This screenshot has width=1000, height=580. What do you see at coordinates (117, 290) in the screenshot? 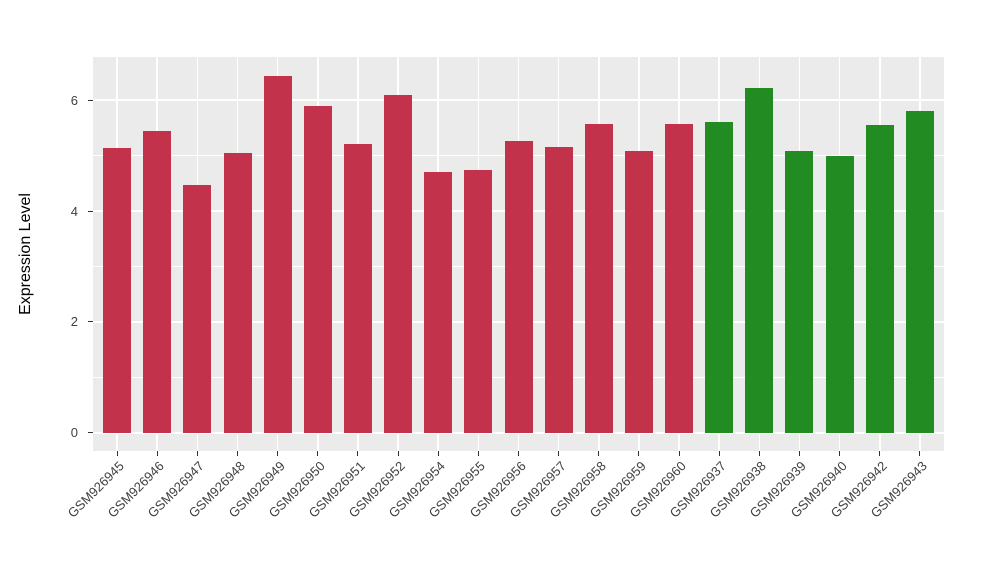
I see `bar-GSM926945` at bounding box center [117, 290].